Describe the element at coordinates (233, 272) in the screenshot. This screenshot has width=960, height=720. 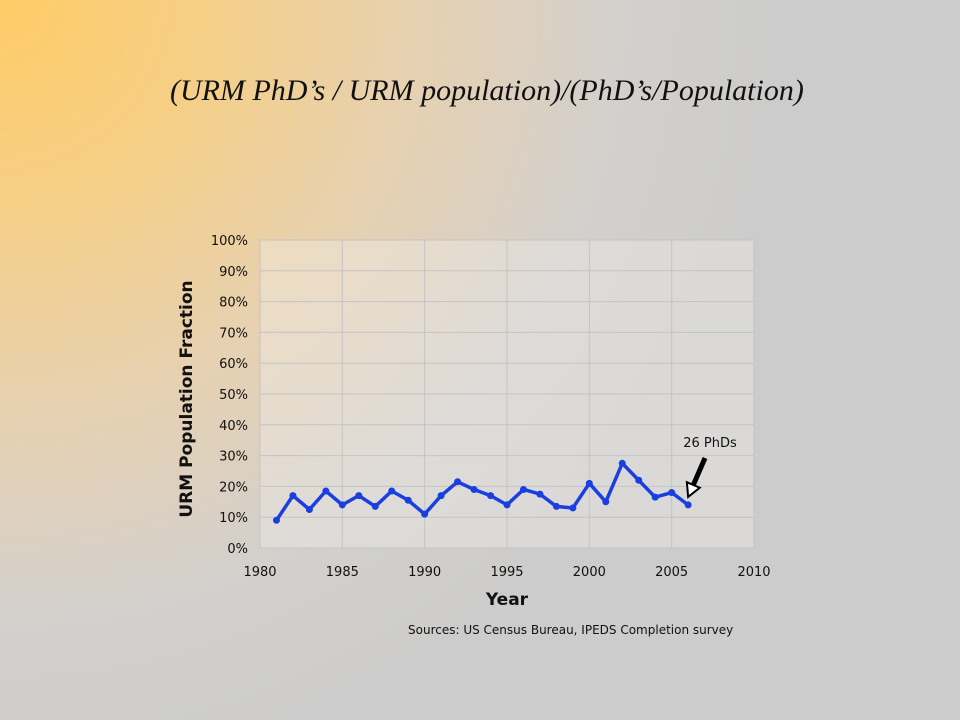
I see `y-tick-label: 90%` at that location.